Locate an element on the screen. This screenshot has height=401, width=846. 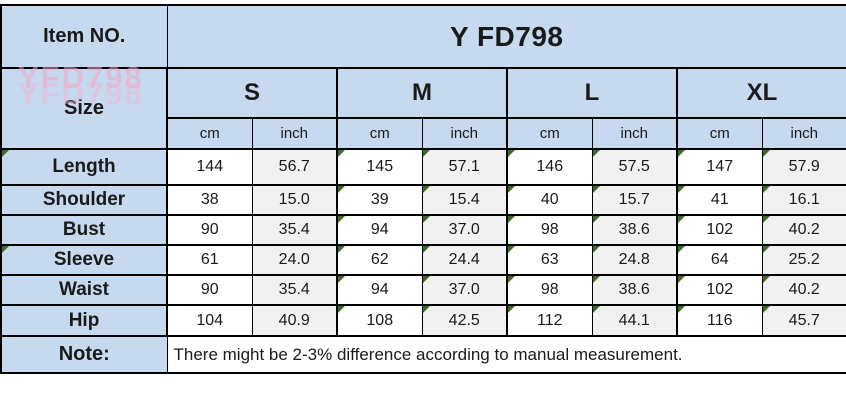
value-cell: 146 is located at coordinates (549, 167).